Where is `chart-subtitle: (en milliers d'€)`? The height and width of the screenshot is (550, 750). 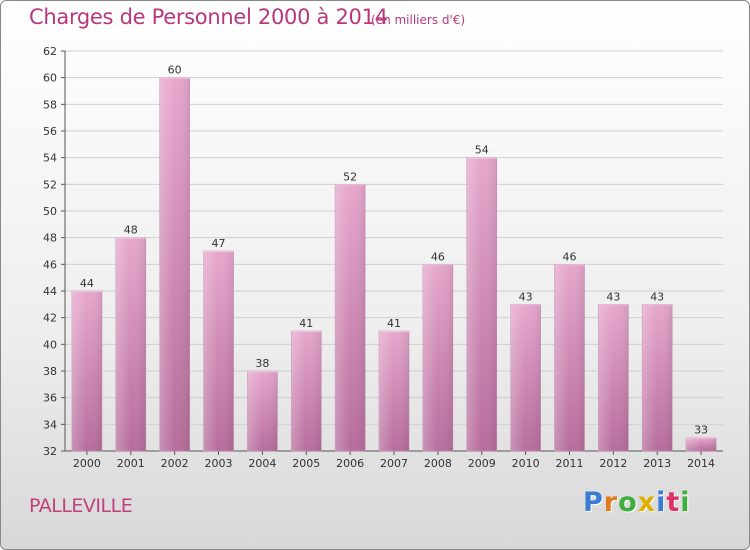
chart-subtitle: (en milliers d'€) is located at coordinates (418, 20).